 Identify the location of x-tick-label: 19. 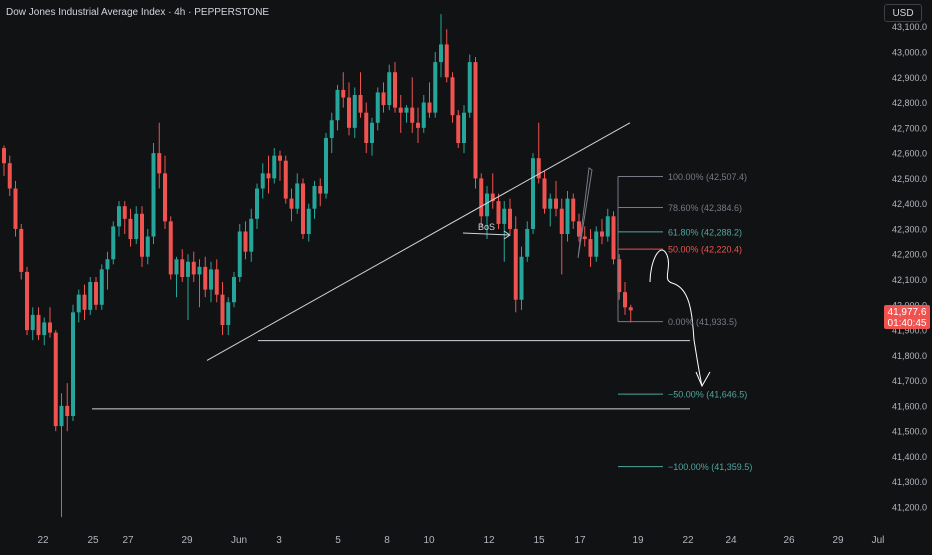
(638, 540).